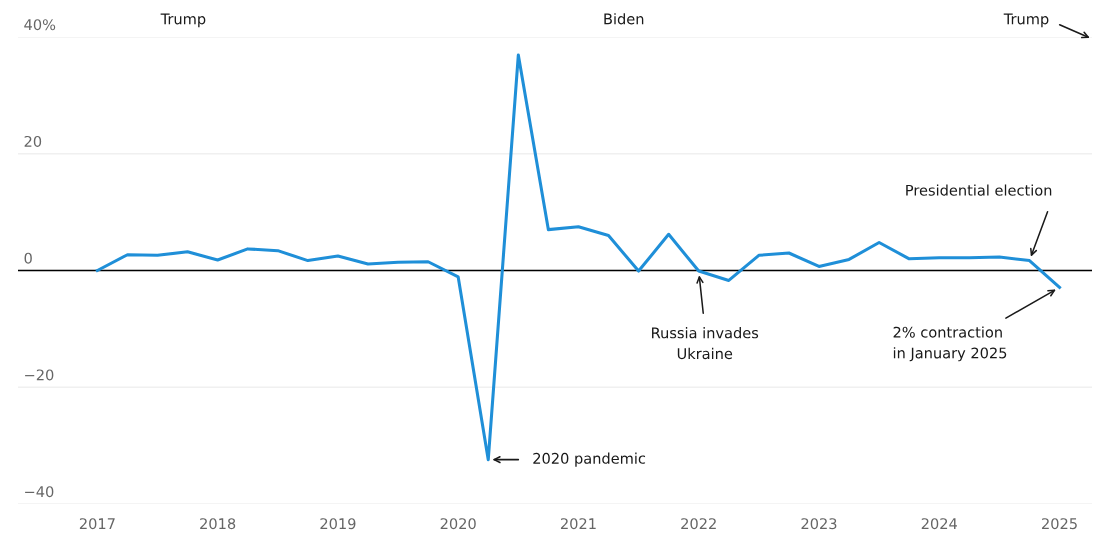 The image size is (1098, 542). I want to click on y-tick-label: 0, so click(28, 258).